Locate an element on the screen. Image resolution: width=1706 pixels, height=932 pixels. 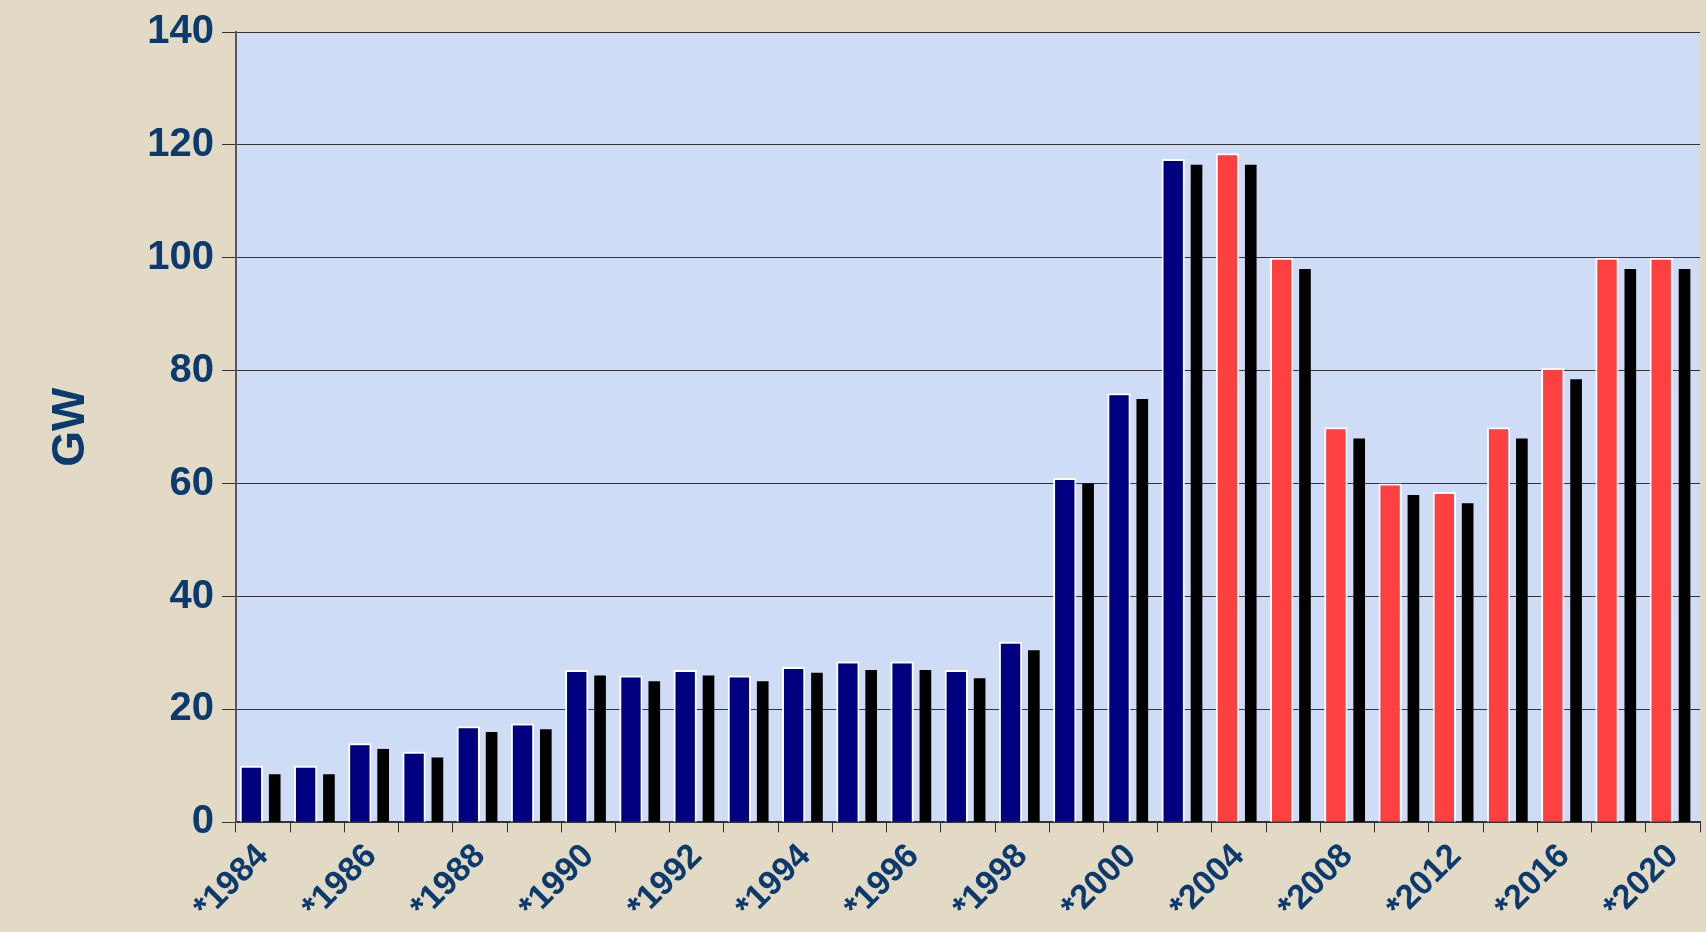
y-tick-label: 120 is located at coordinates (180, 141).